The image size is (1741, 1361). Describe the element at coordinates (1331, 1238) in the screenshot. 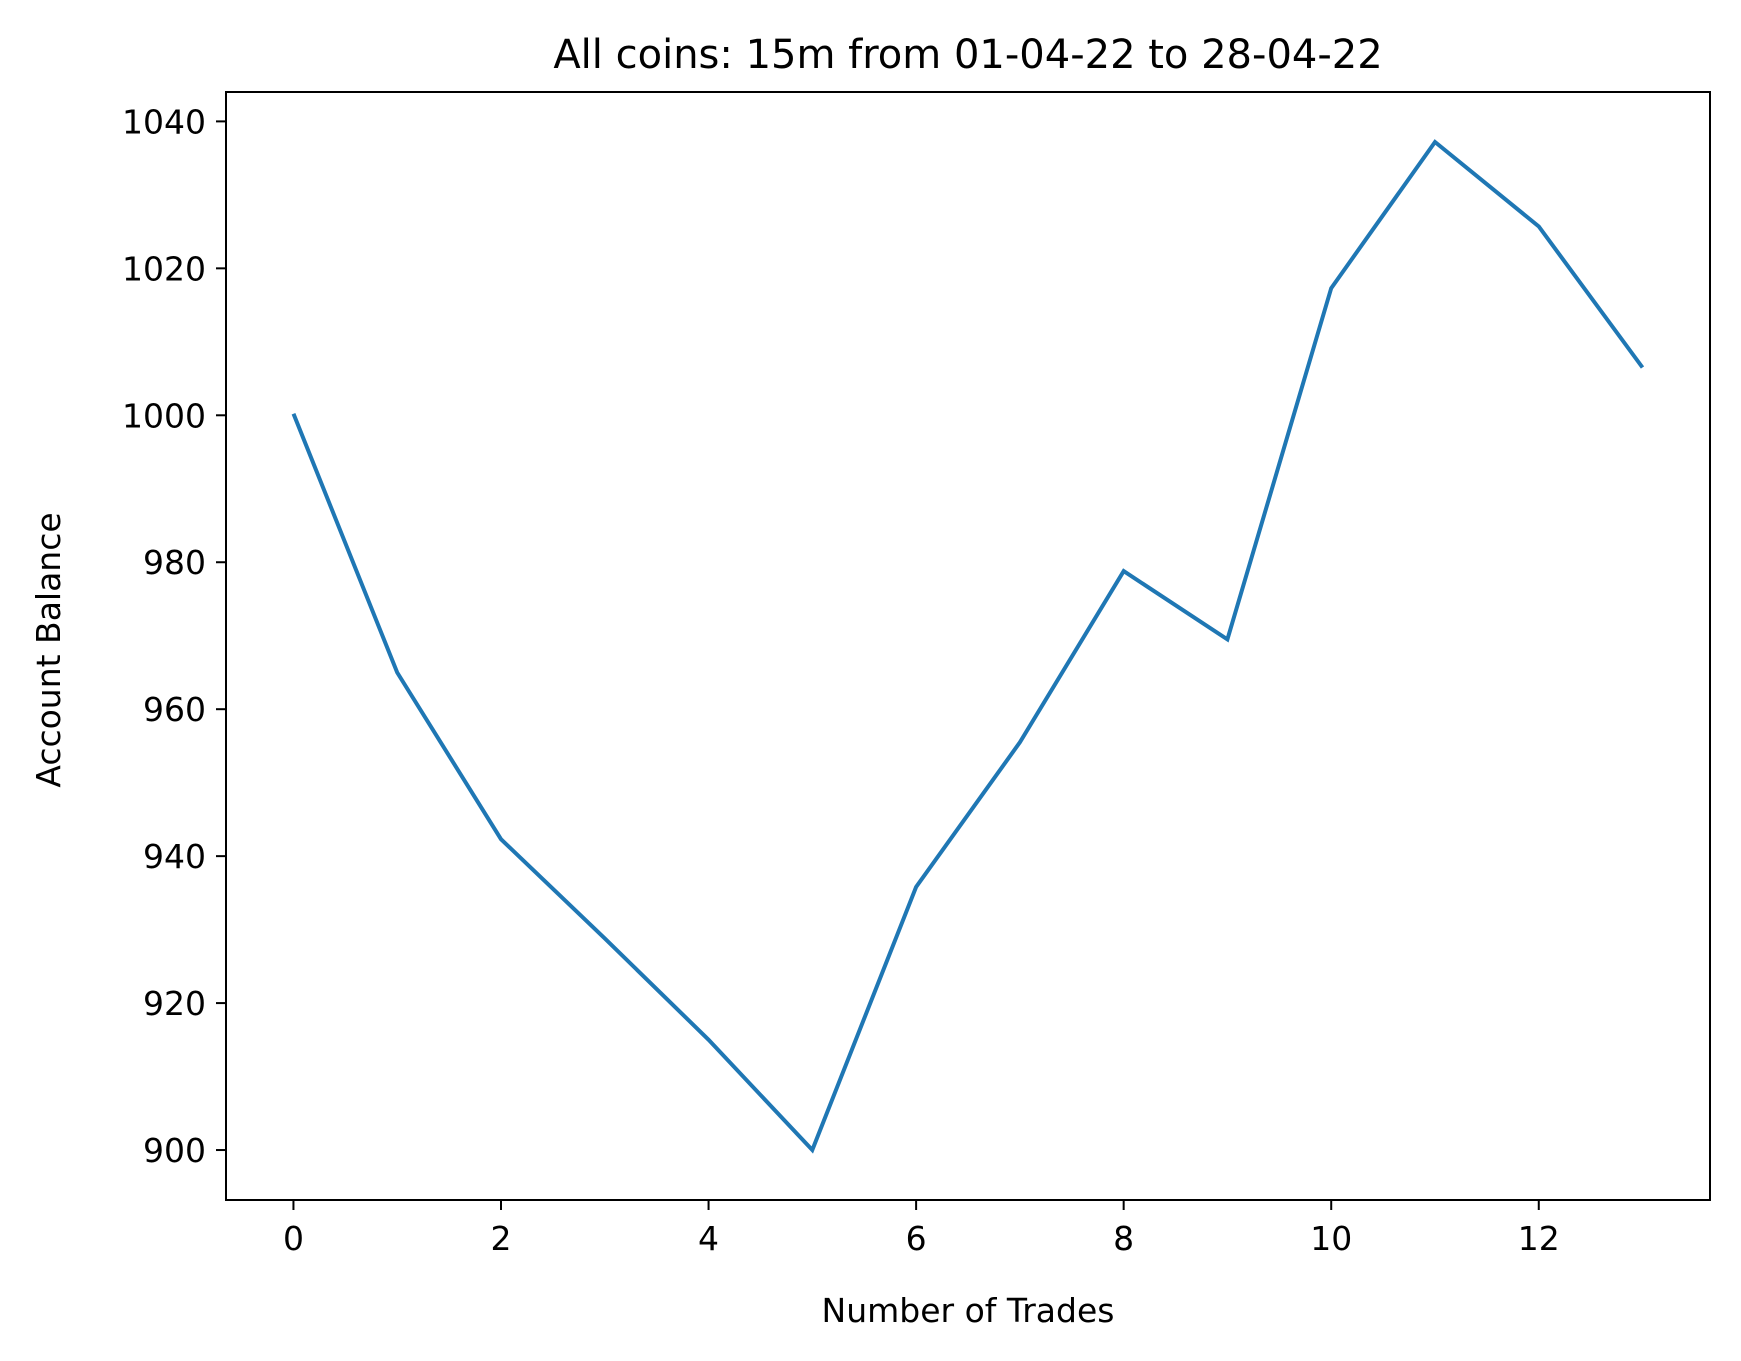

I see `x-tick-label: 10` at that location.